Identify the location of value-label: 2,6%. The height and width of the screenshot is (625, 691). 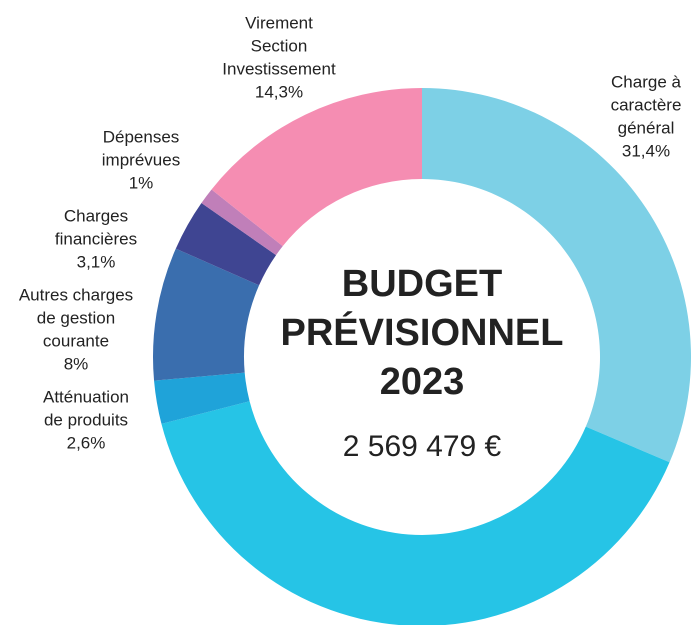
(86, 442).